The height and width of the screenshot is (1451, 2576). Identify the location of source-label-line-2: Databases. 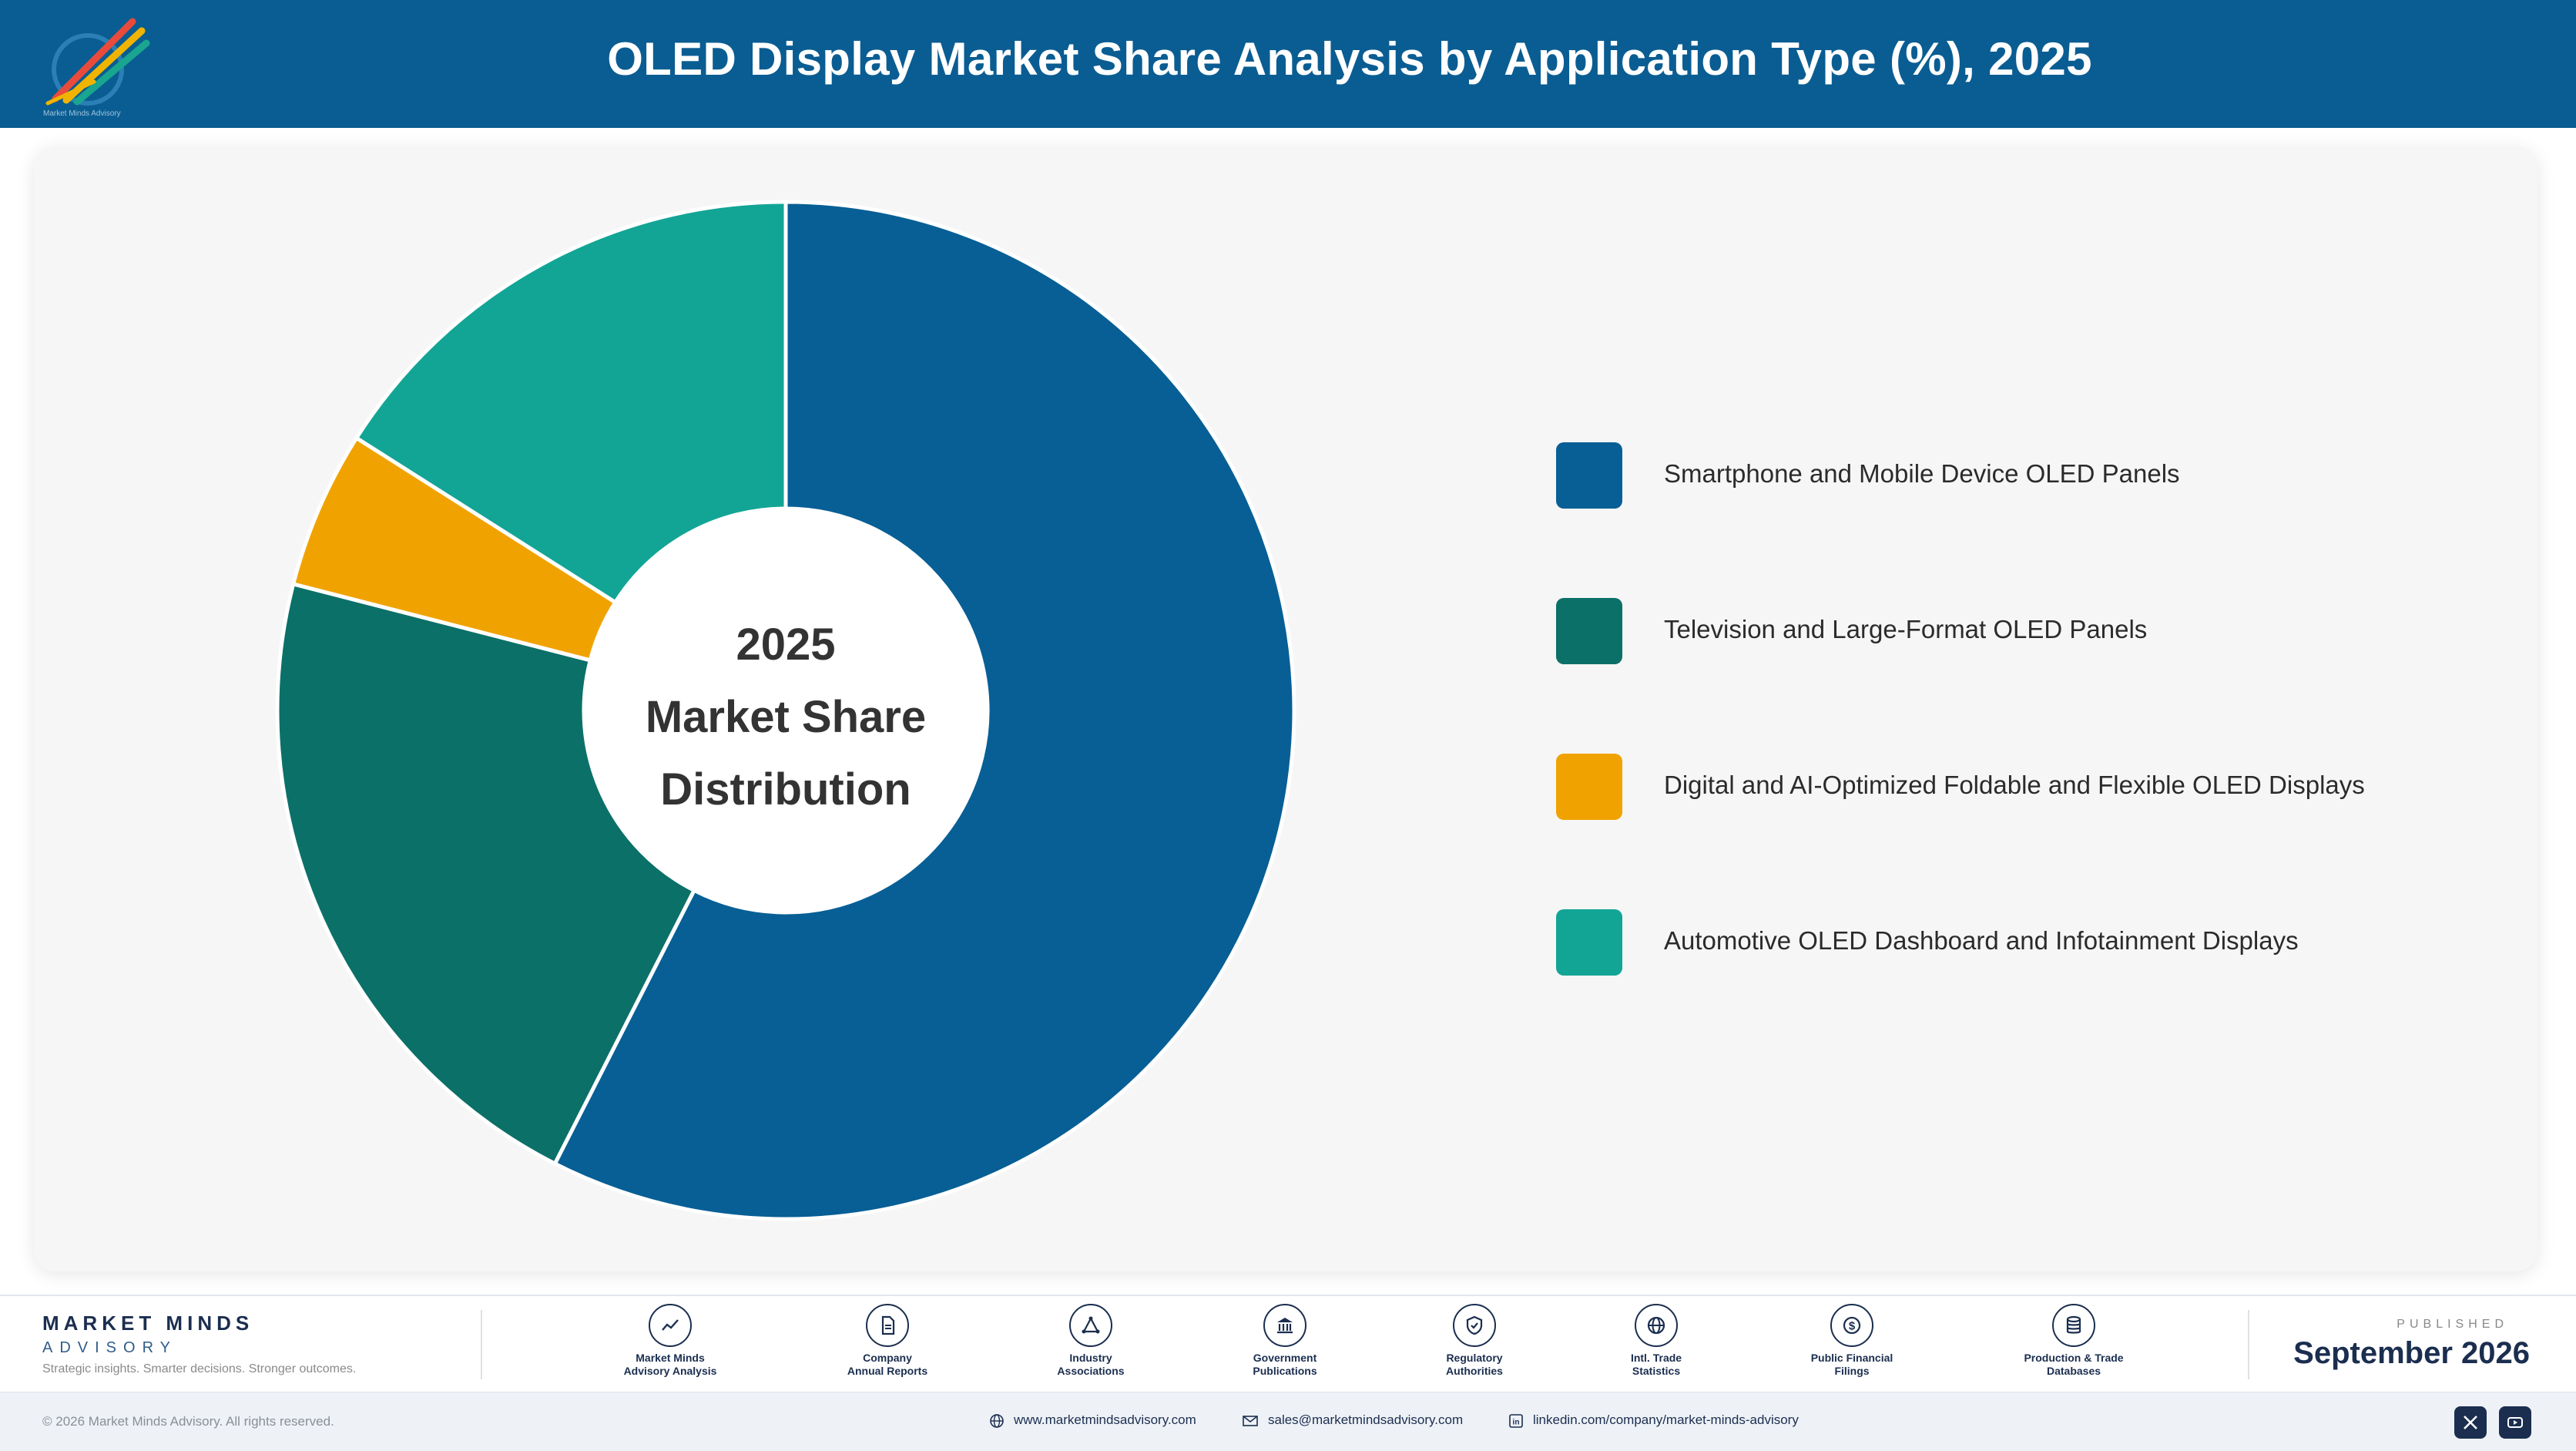
(2073, 1371).